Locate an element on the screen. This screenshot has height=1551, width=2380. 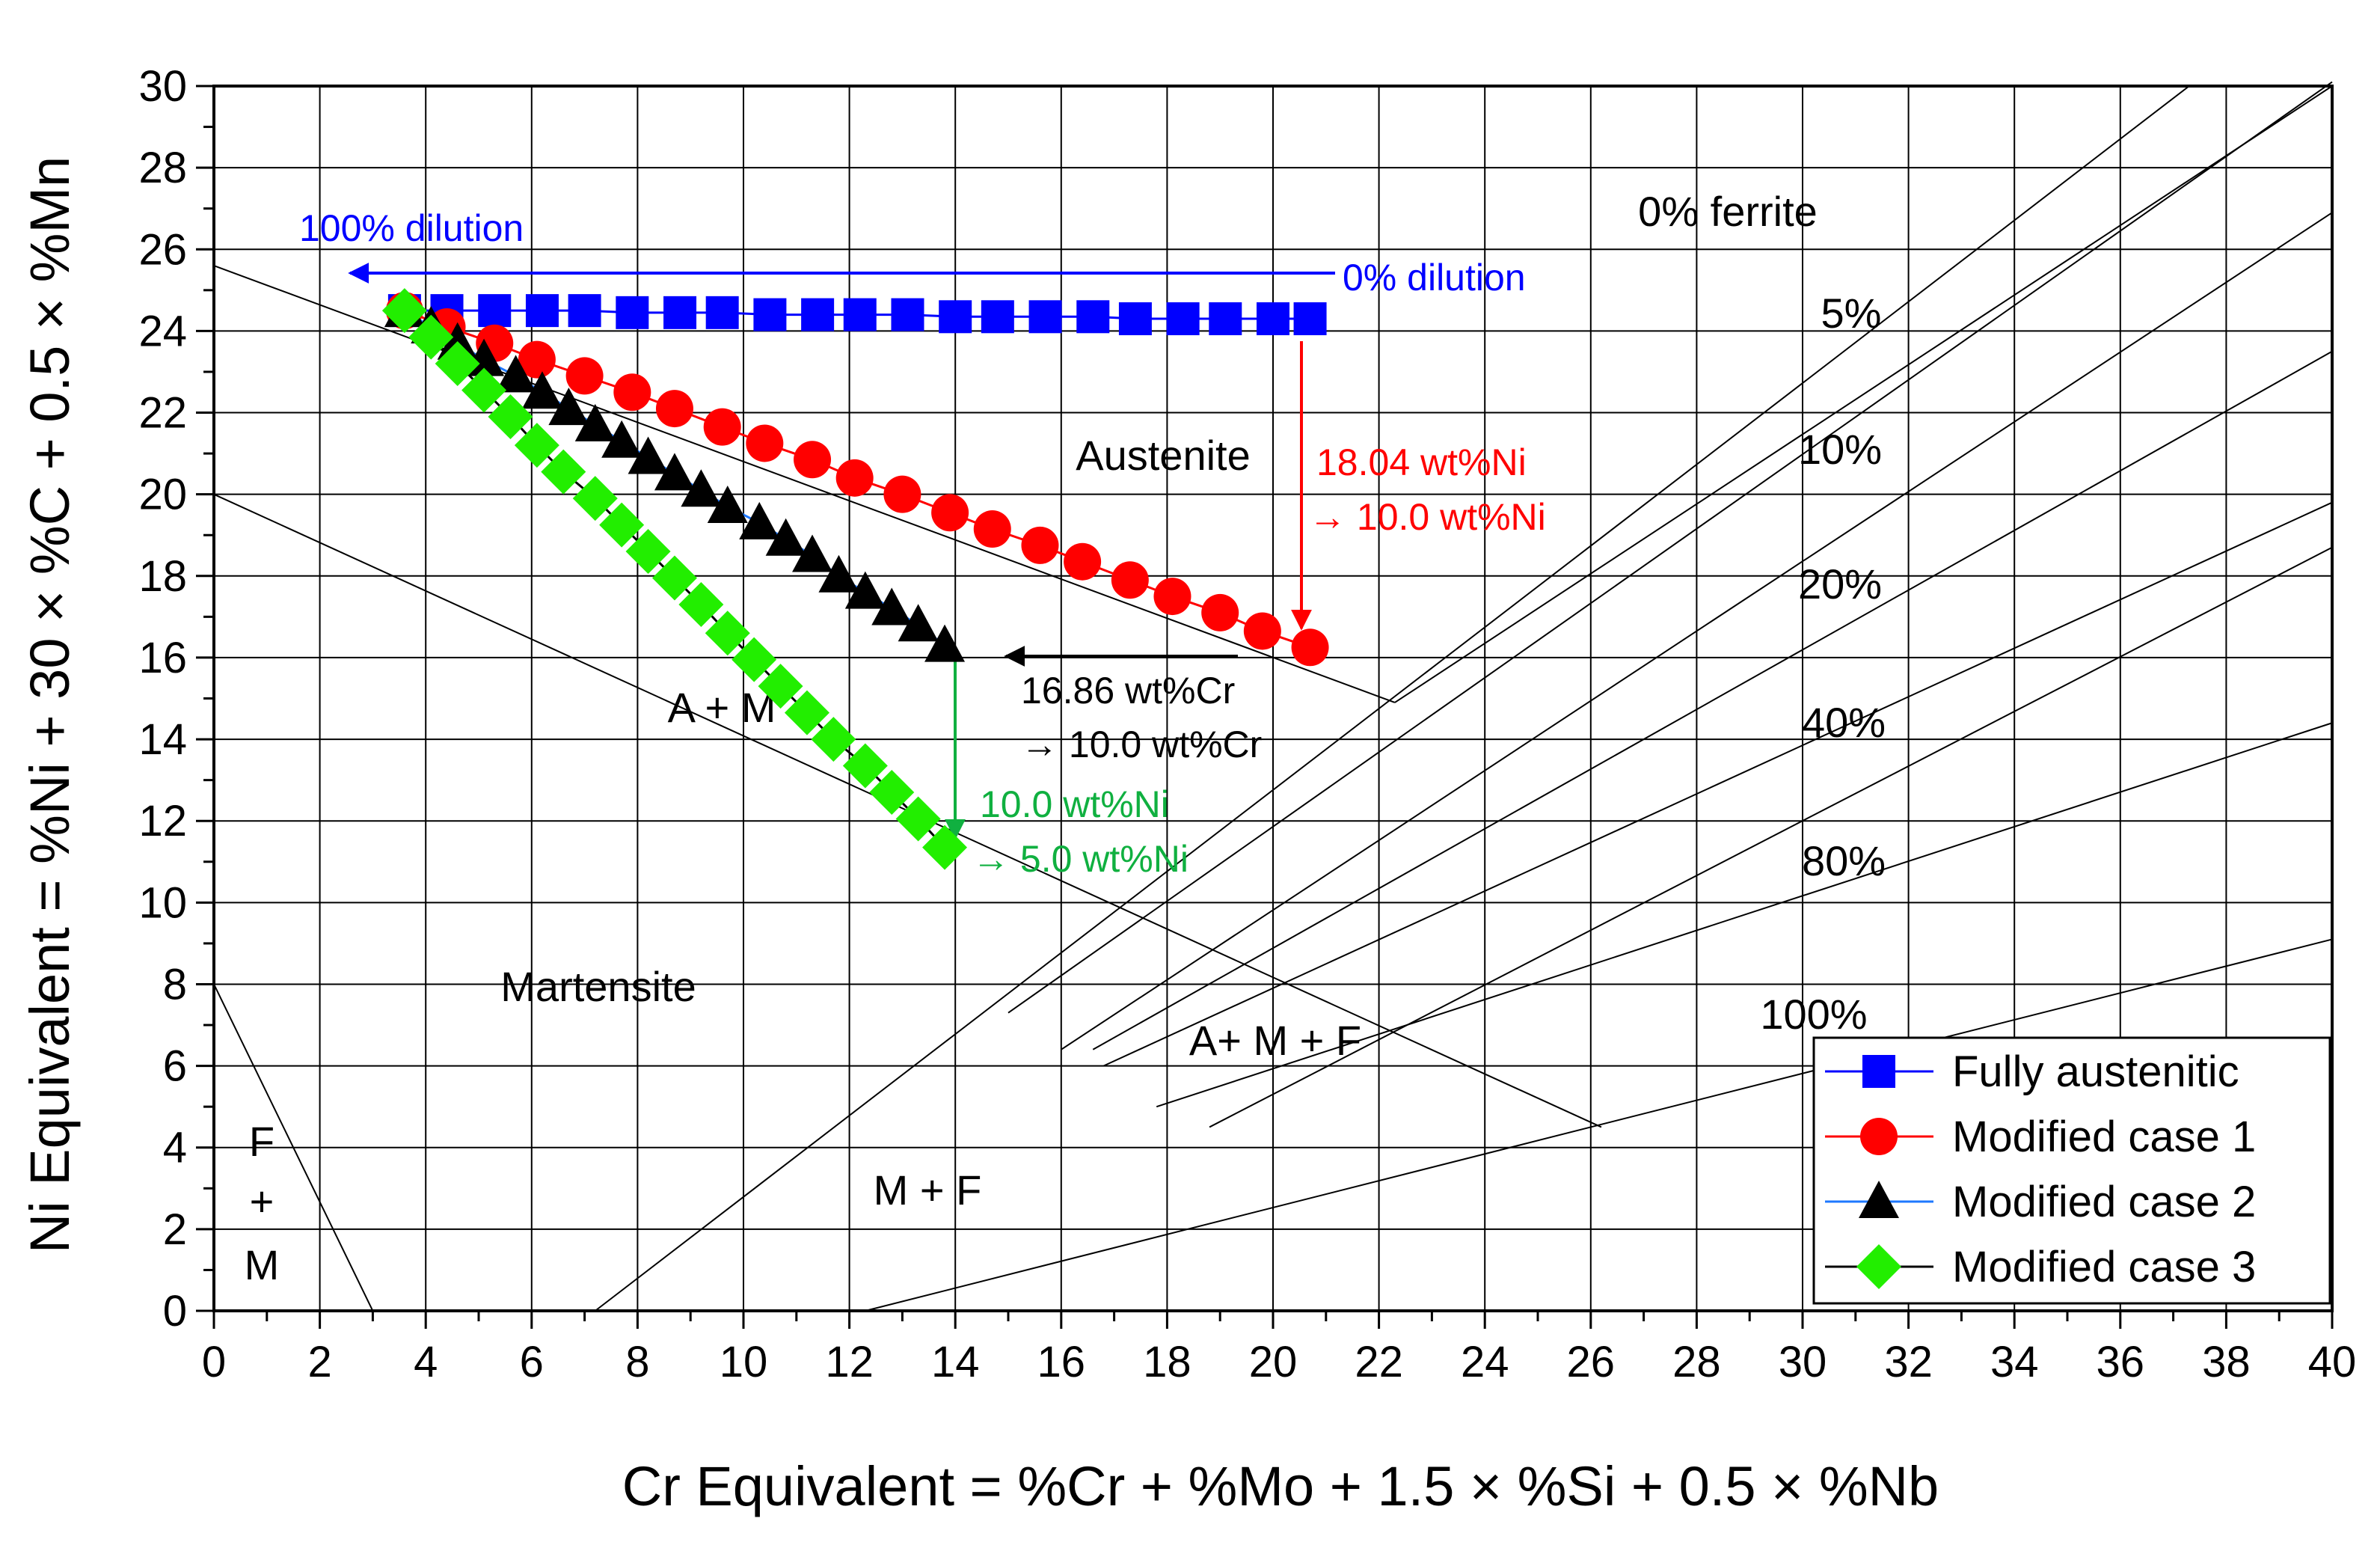
region-mf: M + F is located at coordinates (928, 1190).